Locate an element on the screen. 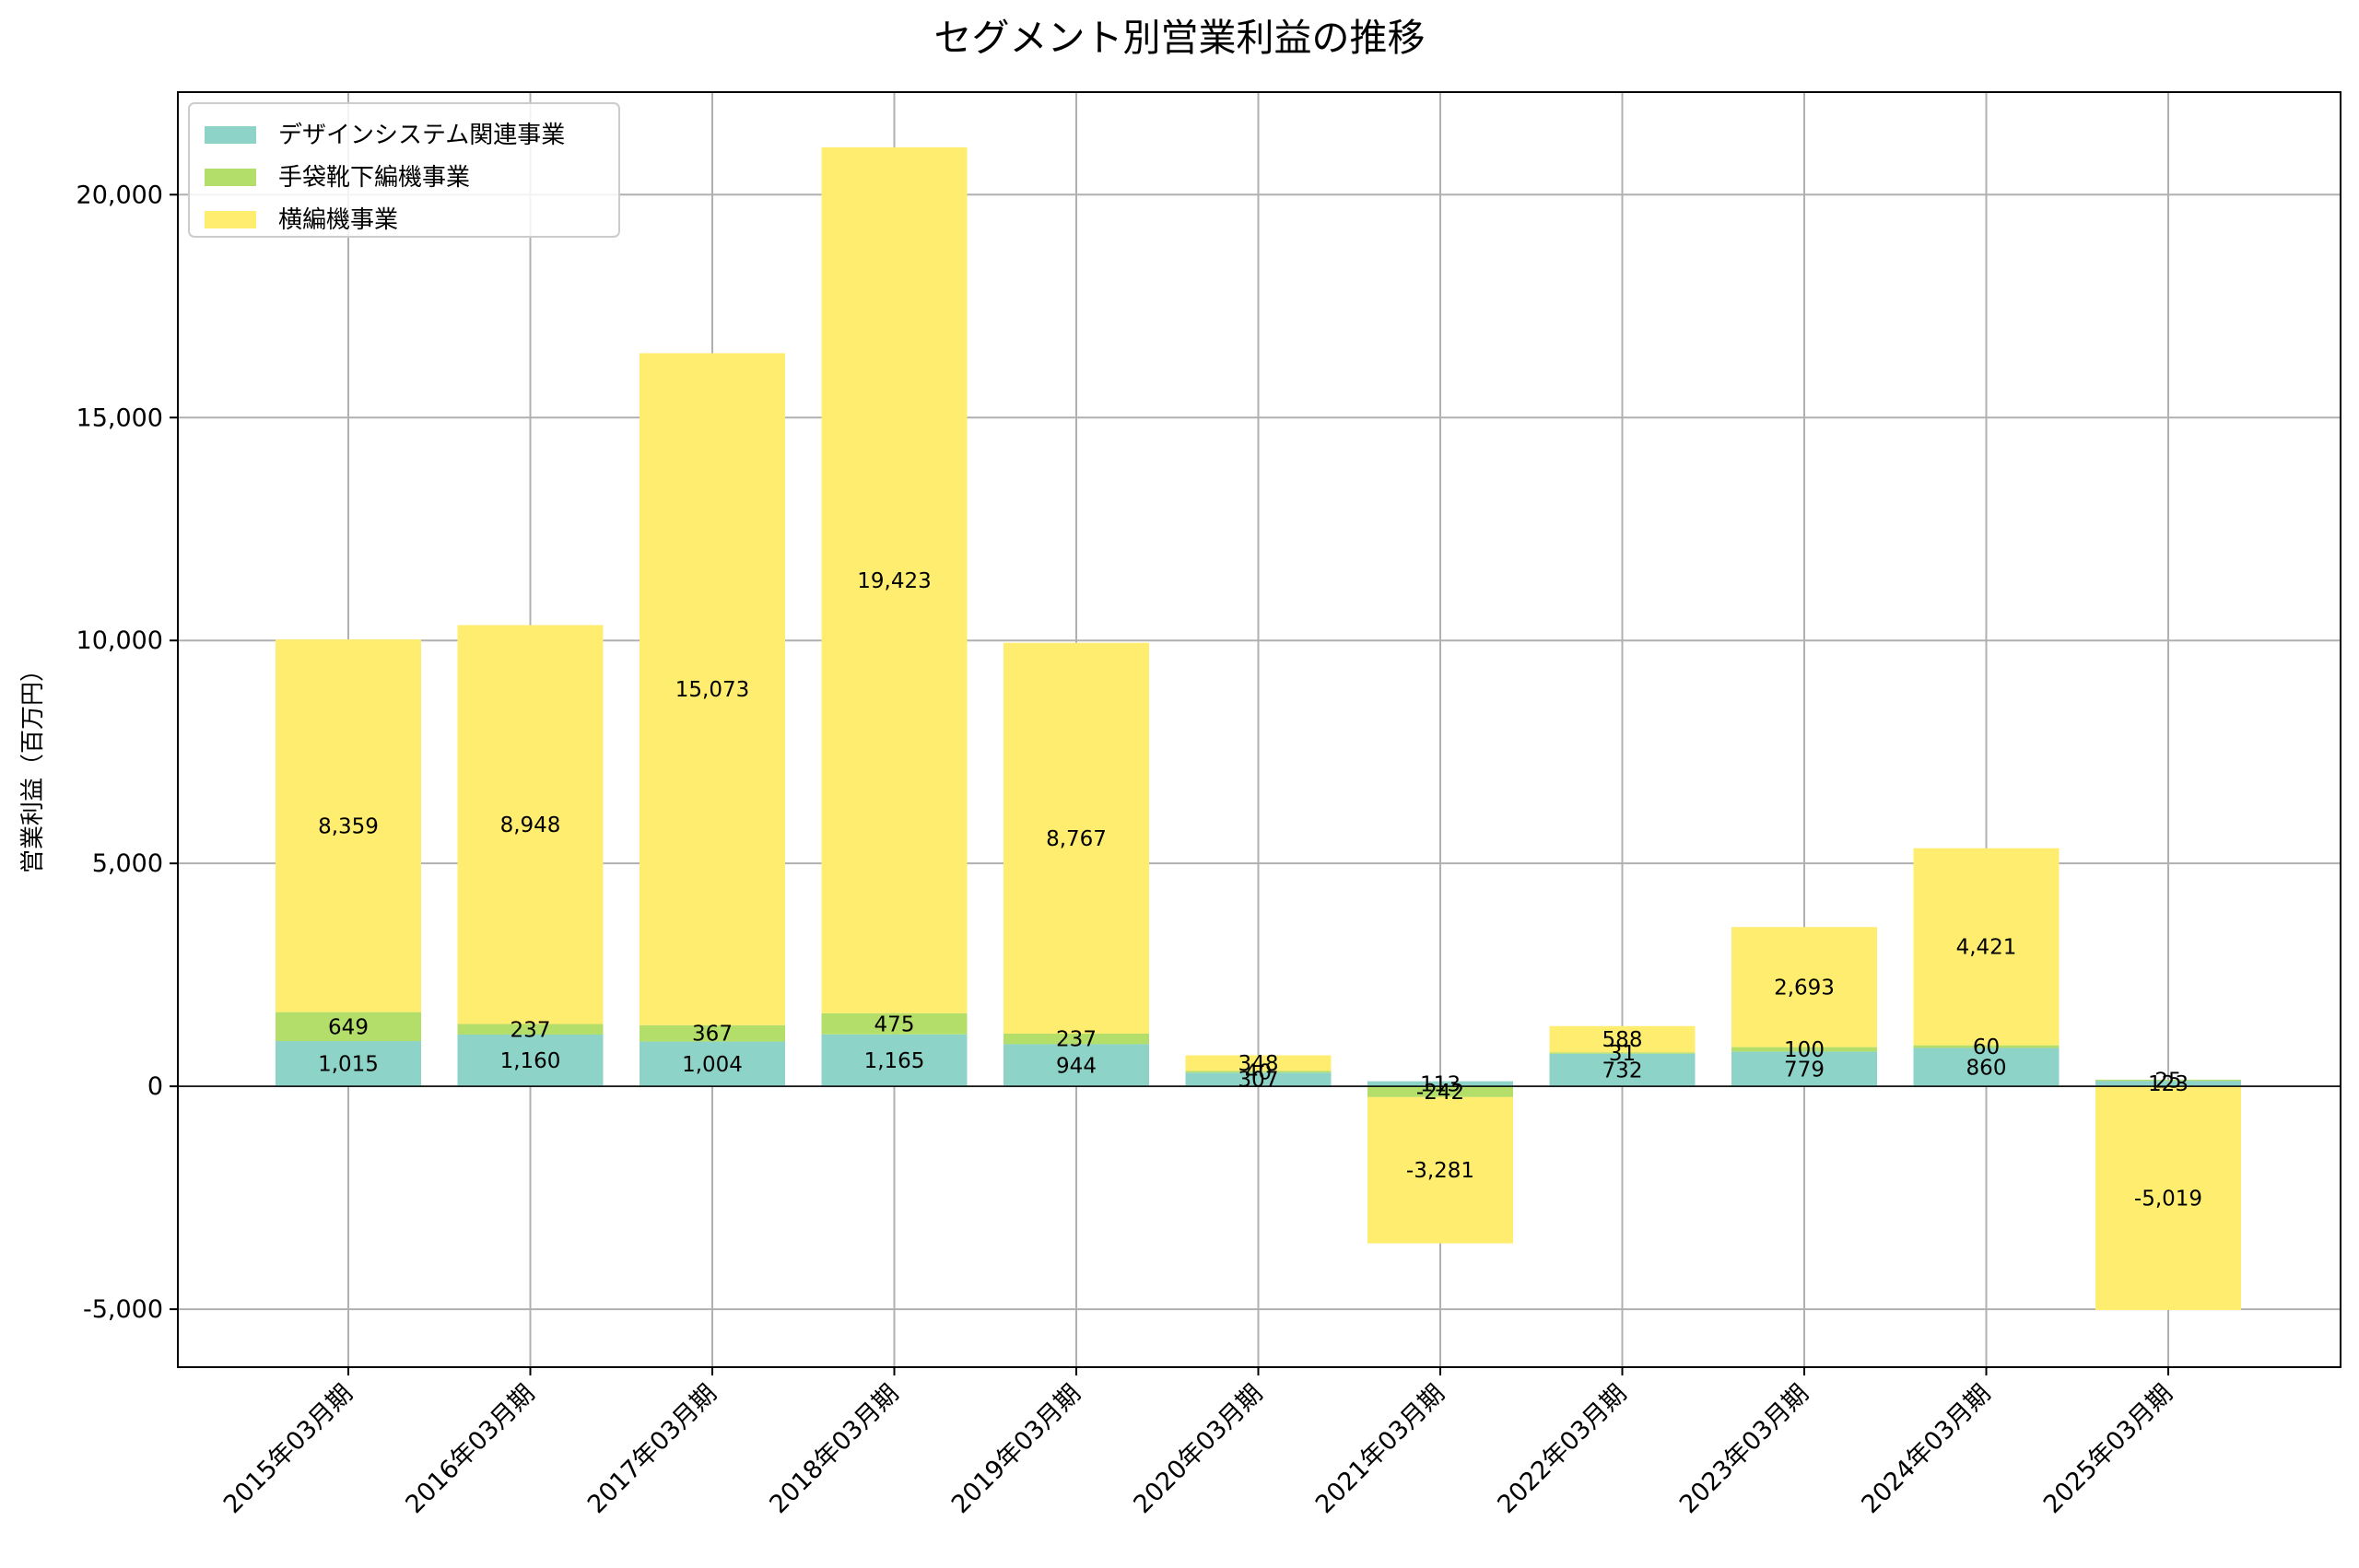  bar-s2-c7 is located at coordinates (1622, 1039).